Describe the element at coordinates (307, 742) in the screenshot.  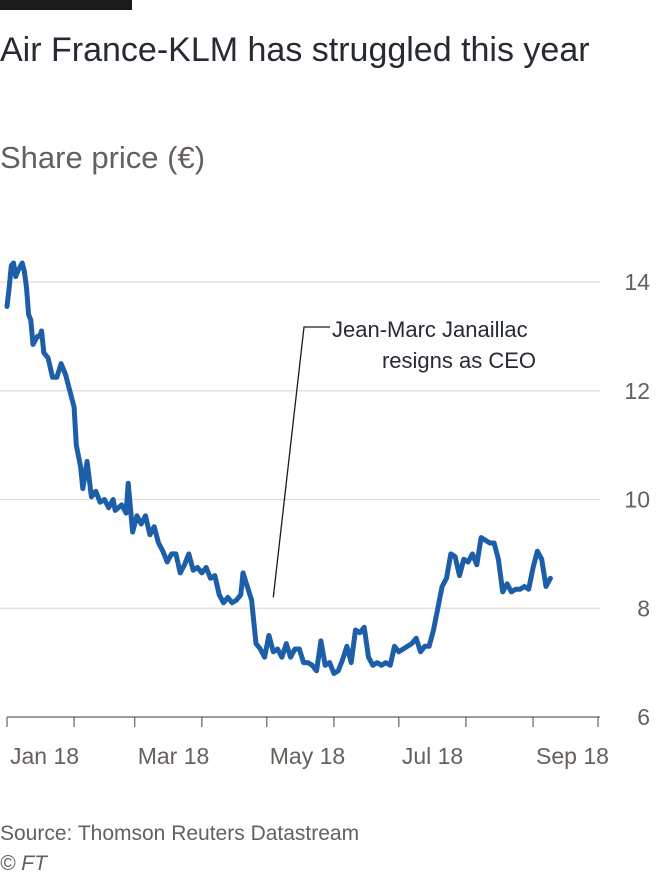
I see `x-axis: Jan 18 Mar 18 May 18 Jul 18 Sep 18` at that location.